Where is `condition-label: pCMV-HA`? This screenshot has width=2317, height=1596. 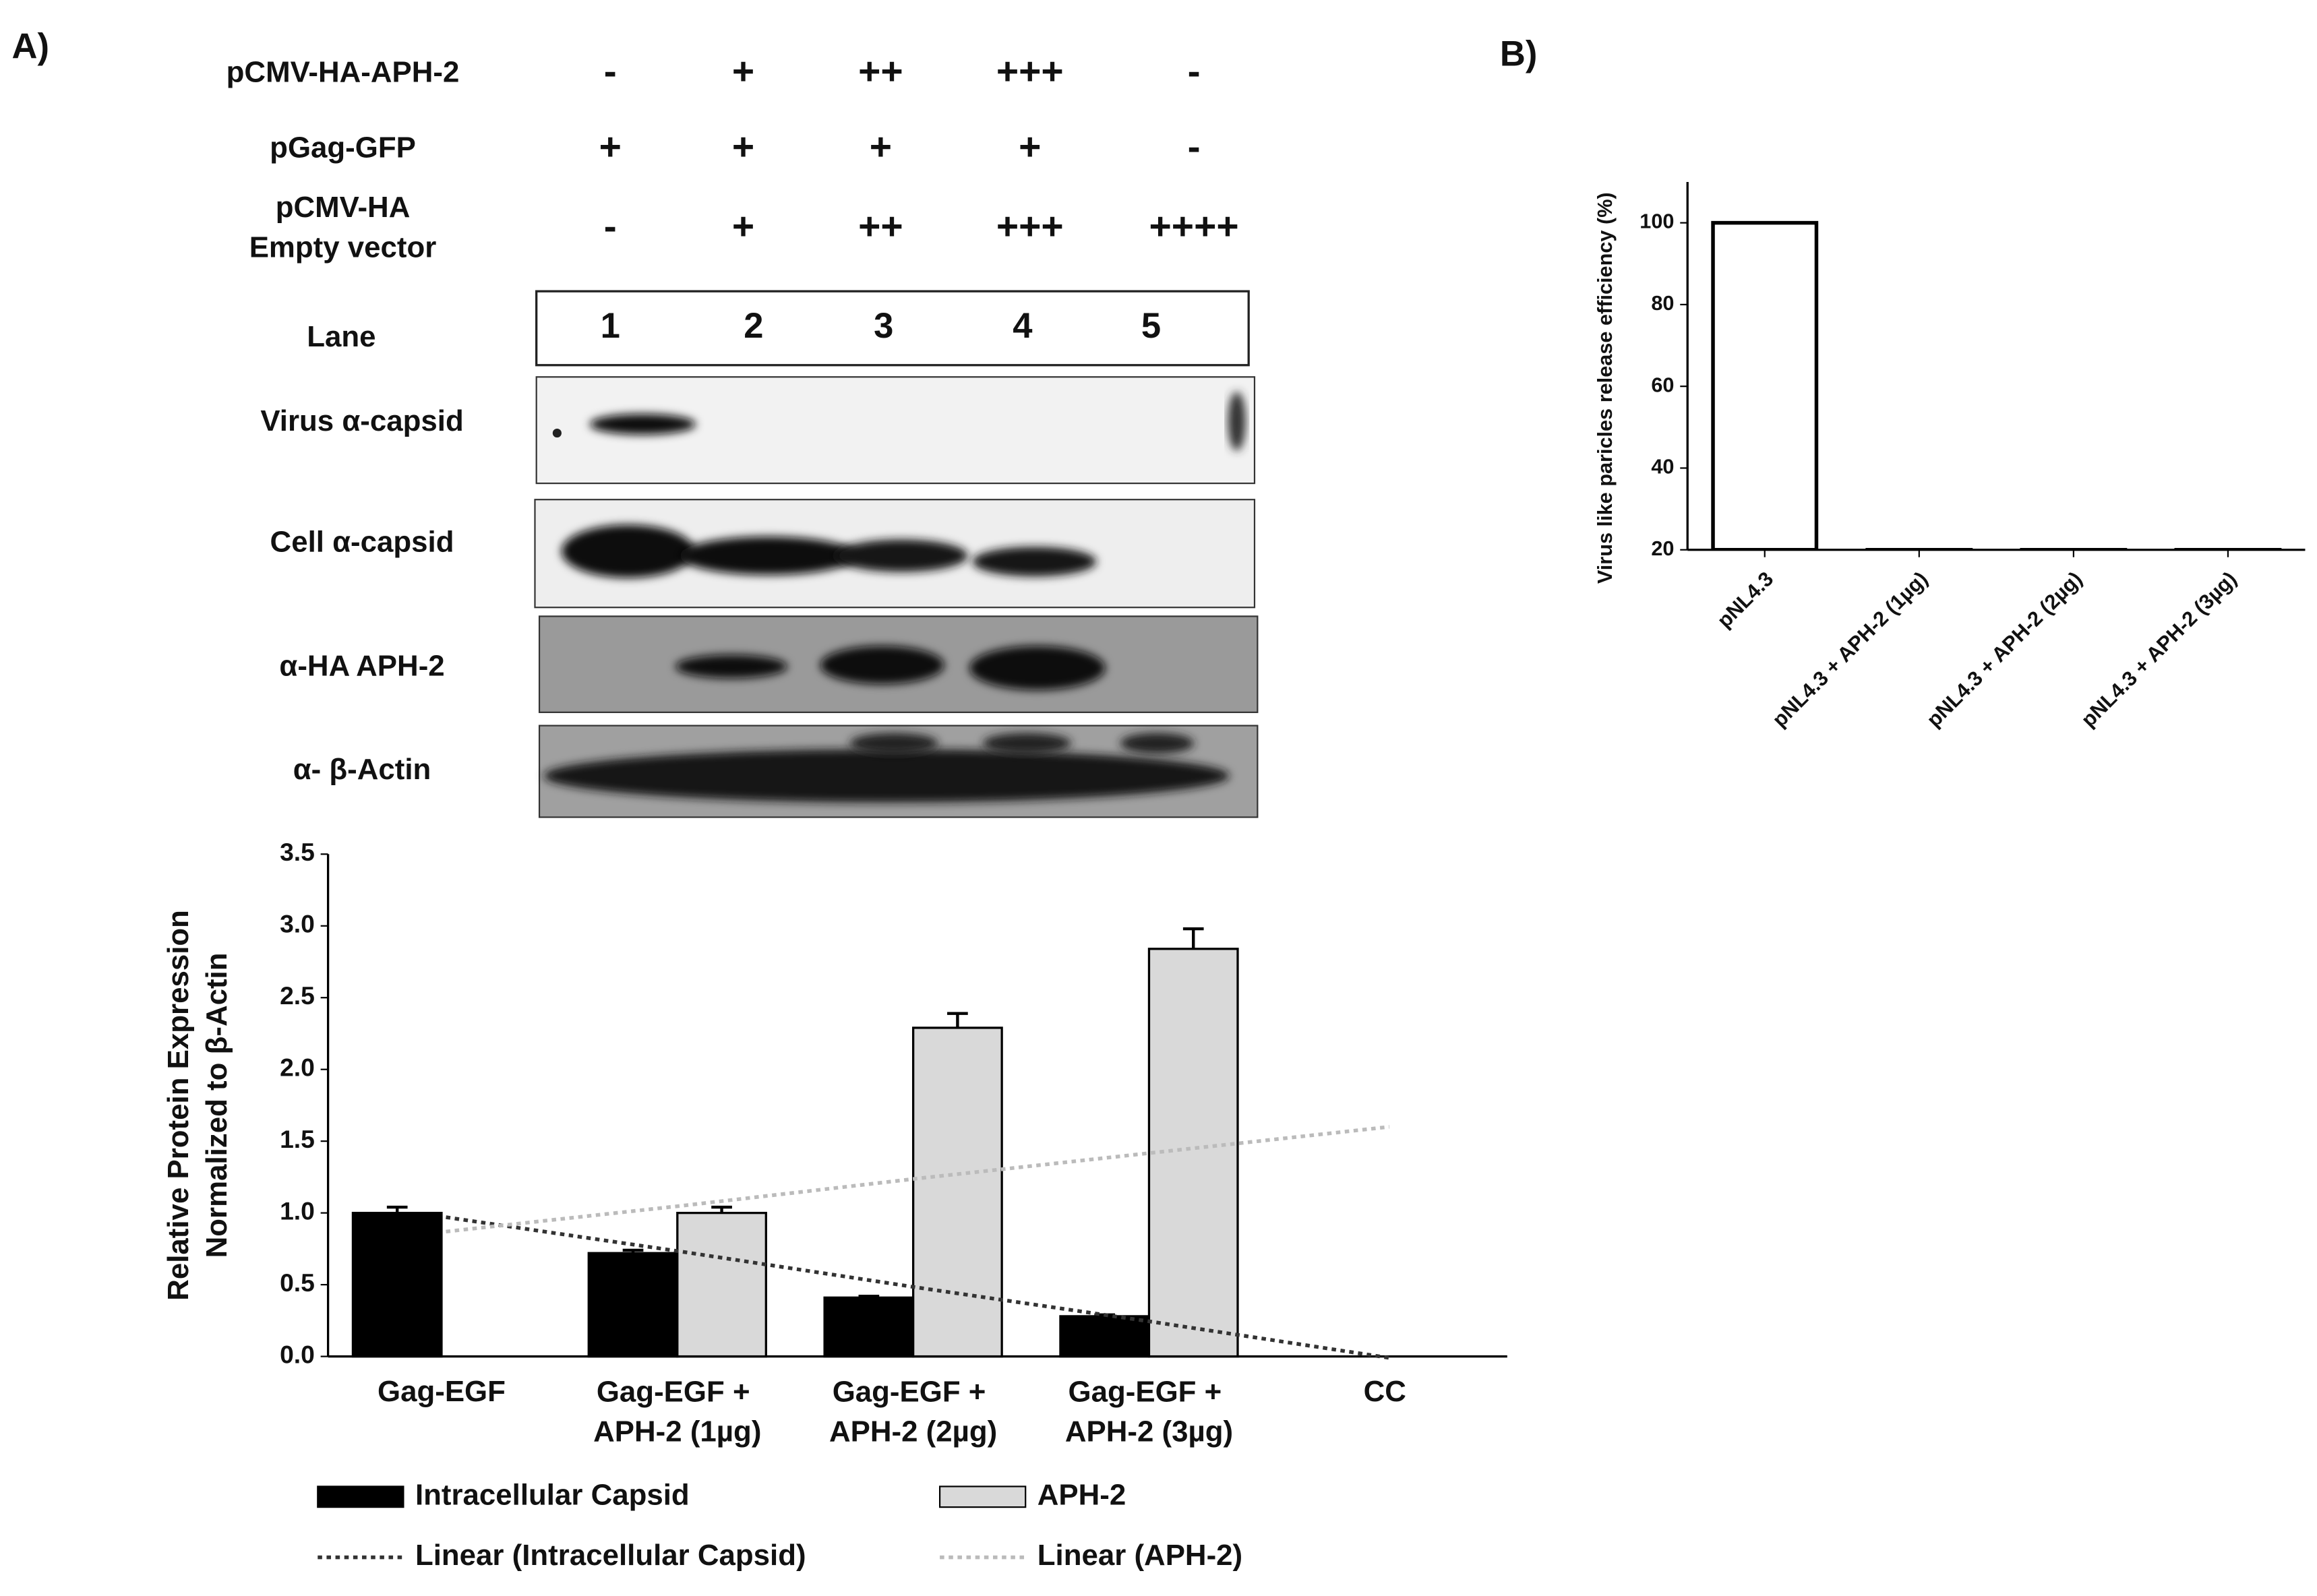
condition-label: pCMV-HA is located at coordinates (343, 207).